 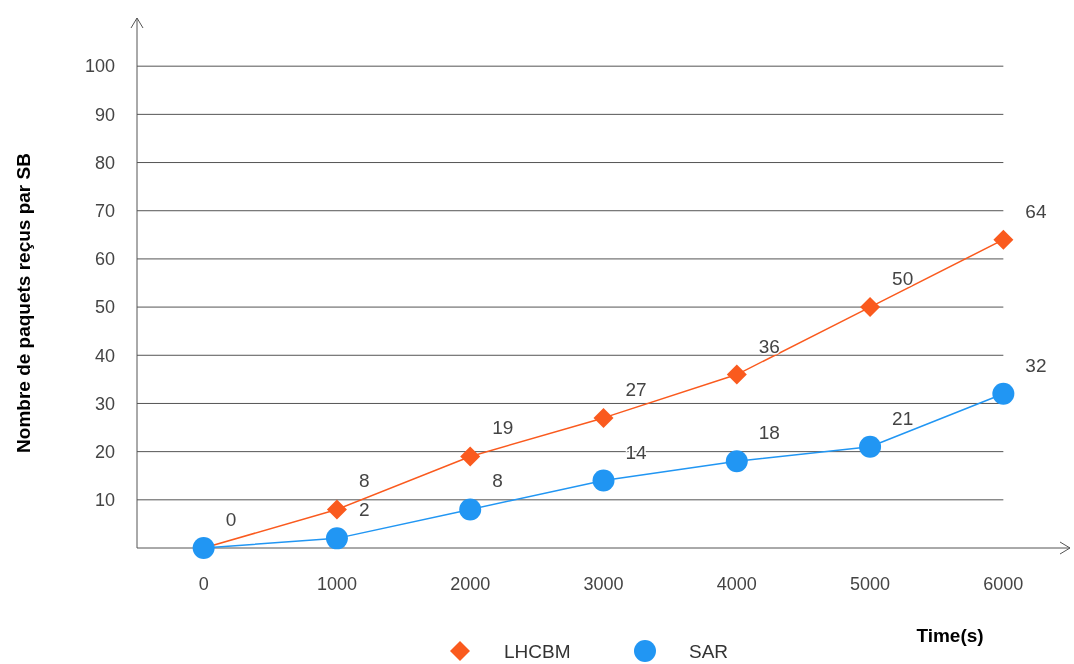 I want to click on legend-label: LHCBM, so click(x=537, y=651).